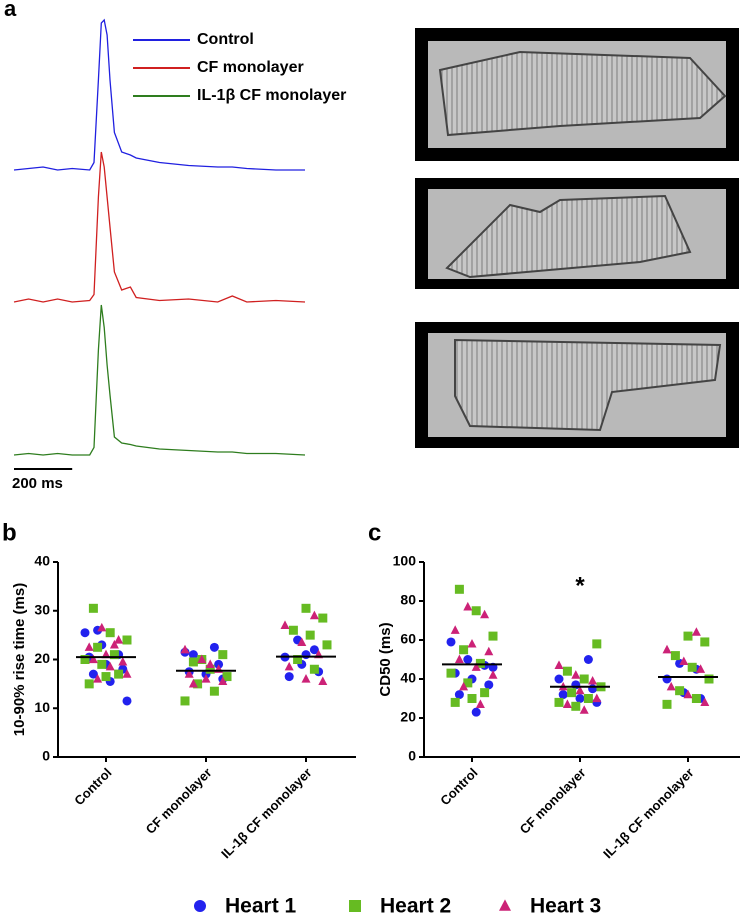 The height and width of the screenshot is (923, 742). I want to click on x-tick-label: Control, so click(458, 786).